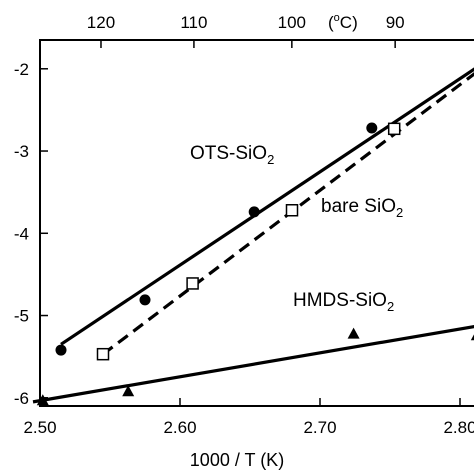 This screenshot has height=474, width=474. What do you see at coordinates (343, 302) in the screenshot?
I see `annotation-hmds: HMDS-SiO2` at bounding box center [343, 302].